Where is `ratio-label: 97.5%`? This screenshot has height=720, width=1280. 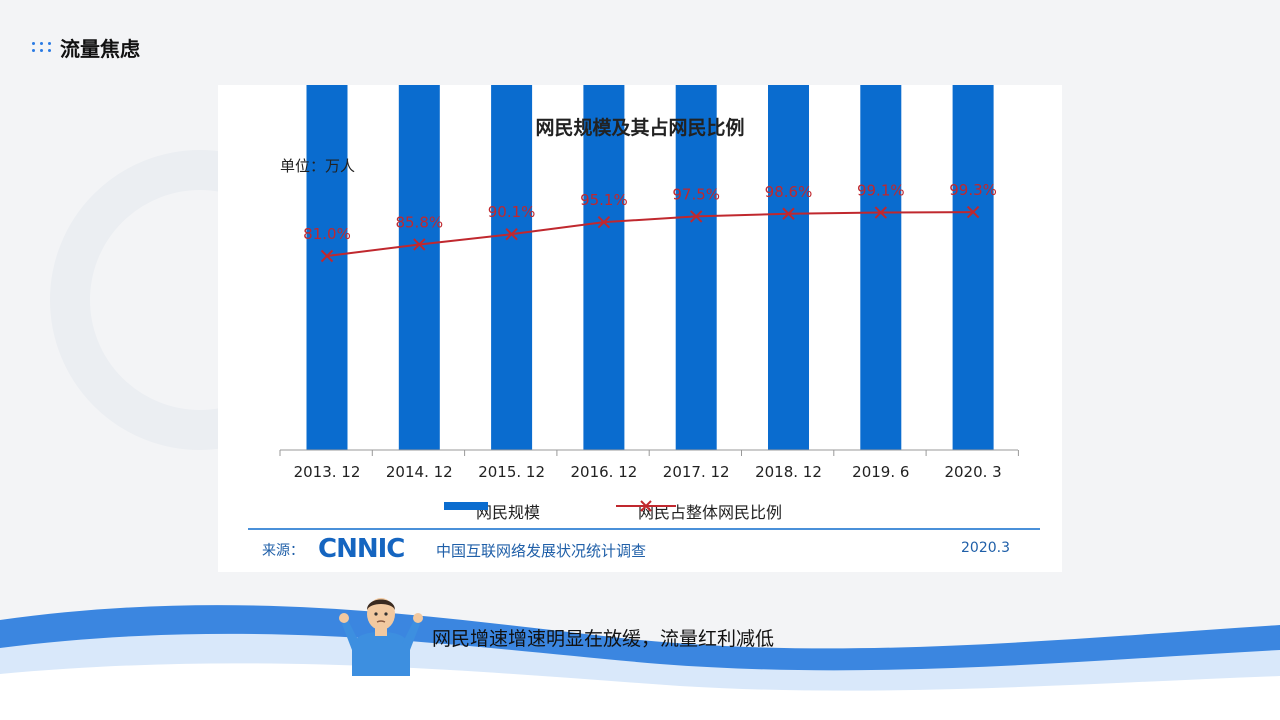 ratio-label: 97.5% is located at coordinates (696, 194).